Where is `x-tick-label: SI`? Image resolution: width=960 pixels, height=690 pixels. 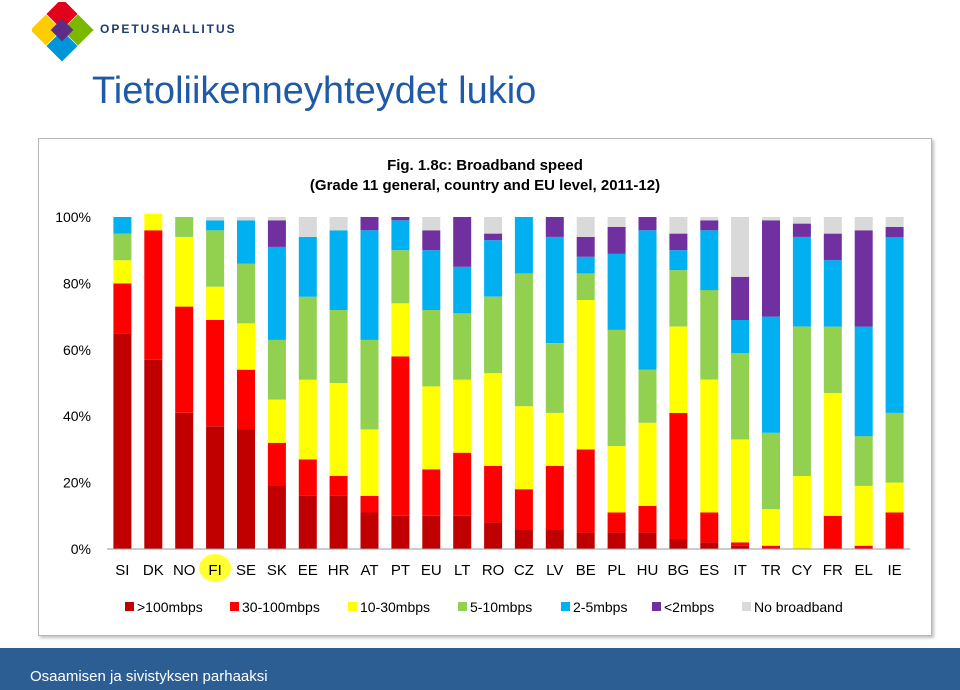
x-tick-label: SI is located at coordinates (122, 570).